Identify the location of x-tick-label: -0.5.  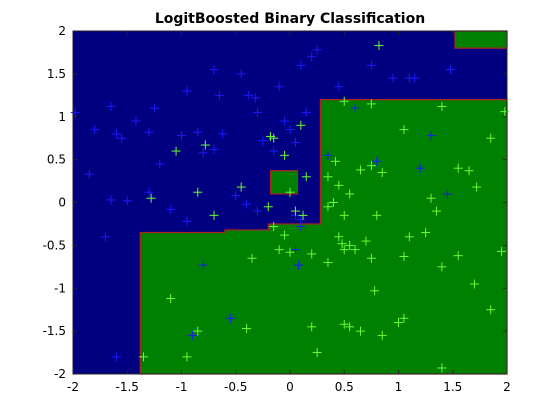
(235, 387).